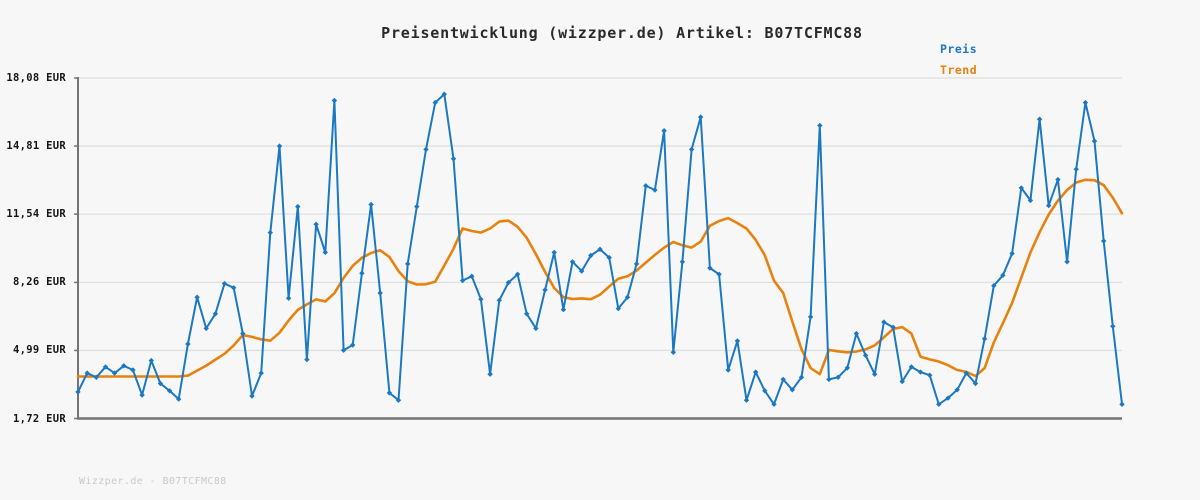  What do you see at coordinates (39, 418) in the screenshot?
I see `y-axis-label: 1,72 EUR` at bounding box center [39, 418].